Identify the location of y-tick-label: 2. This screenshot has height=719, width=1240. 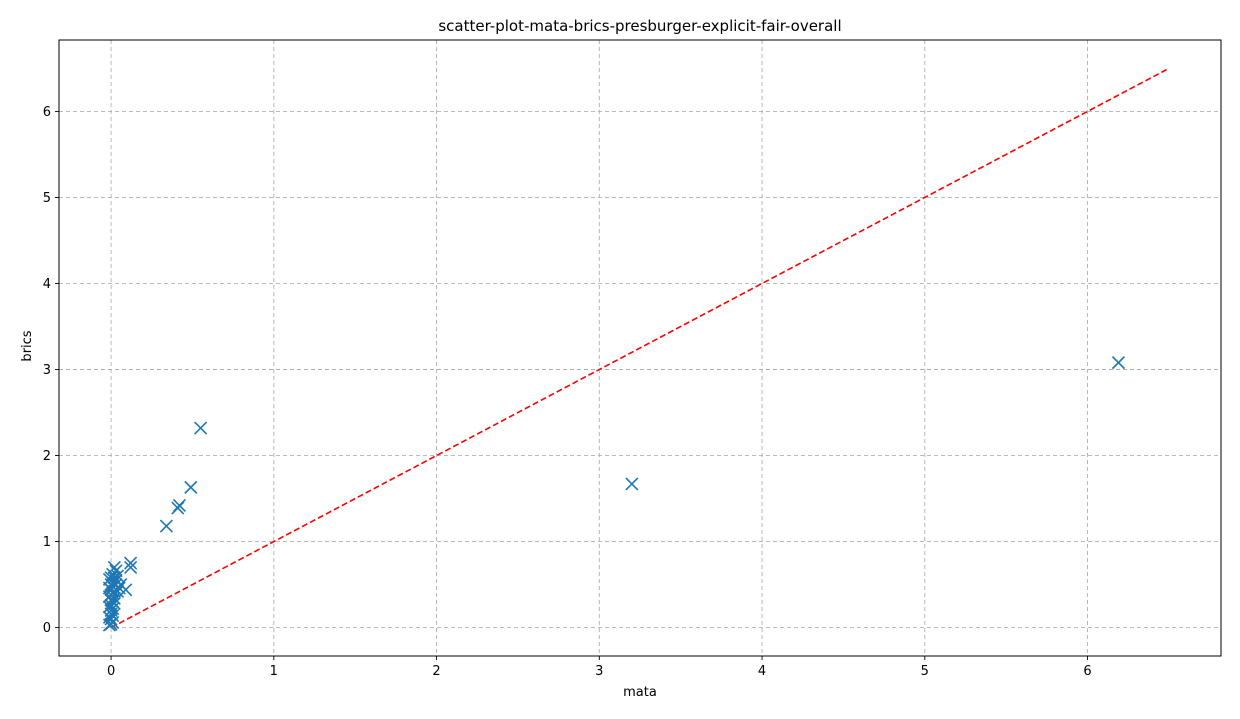
(47, 456).